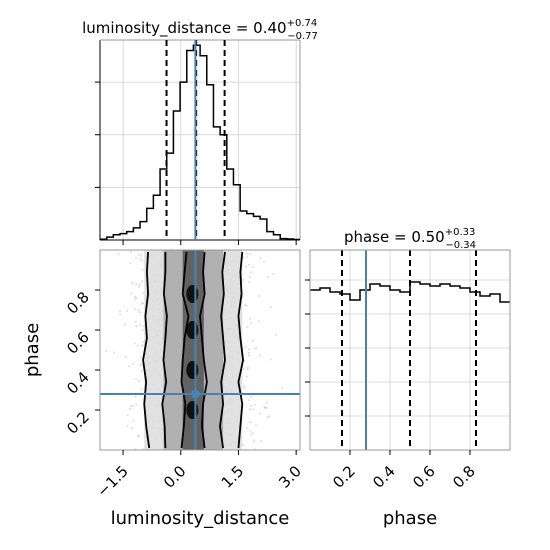 Image resolution: width=550 pixels, height=550 pixels. What do you see at coordinates (175, 477) in the screenshot?
I see `posterior-x-tick-label: 0.0` at bounding box center [175, 477].